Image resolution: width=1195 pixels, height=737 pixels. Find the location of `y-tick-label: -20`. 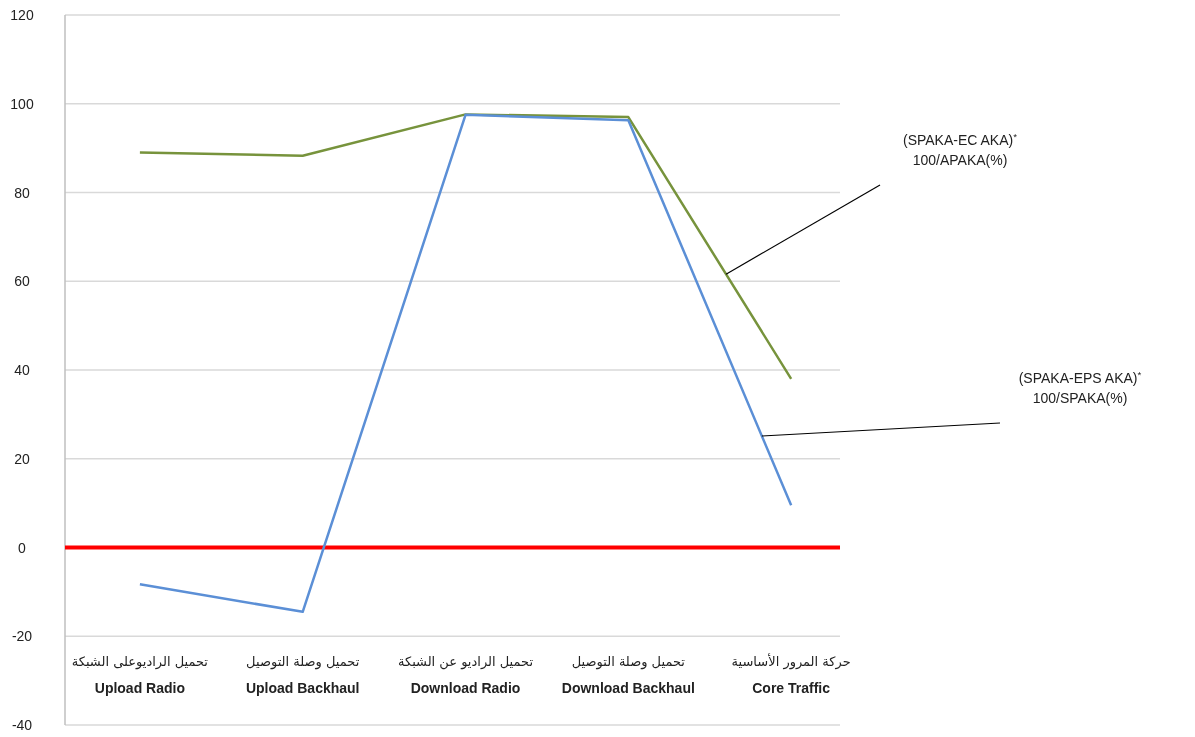

y-tick-label: -20 is located at coordinates (22, 636).